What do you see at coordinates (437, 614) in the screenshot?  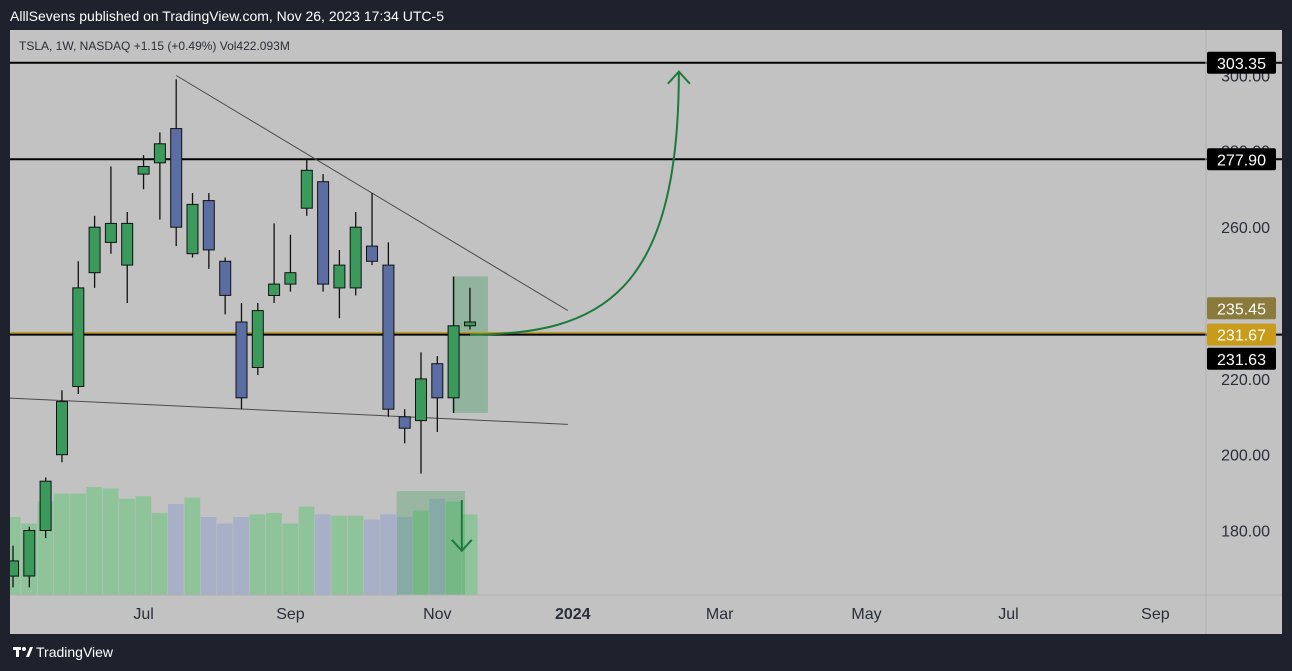 I see `time-tick-label: Nov` at bounding box center [437, 614].